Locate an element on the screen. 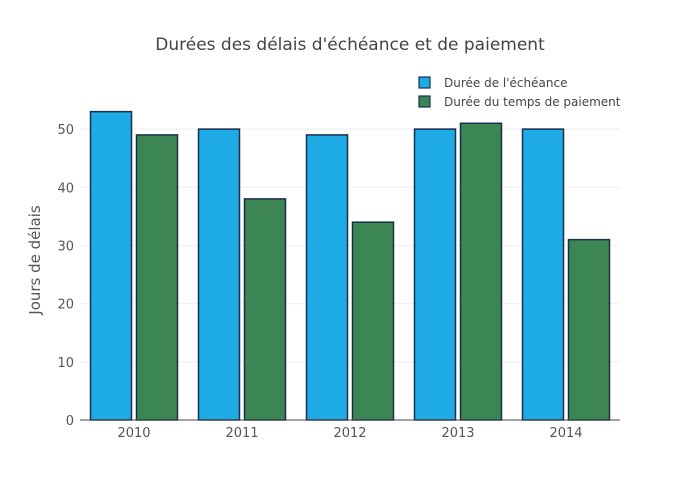  bar-echeance-2012 is located at coordinates (327, 277).